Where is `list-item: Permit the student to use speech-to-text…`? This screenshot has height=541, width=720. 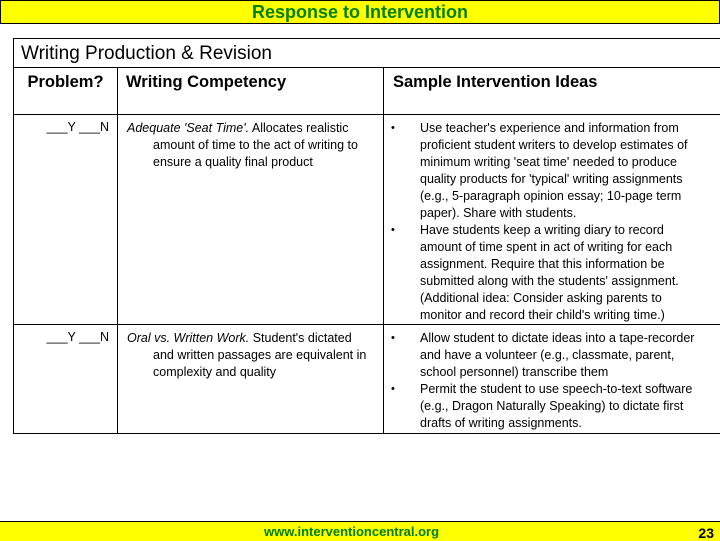 list-item: Permit the student to use speech-to-text… is located at coordinates (562, 406).